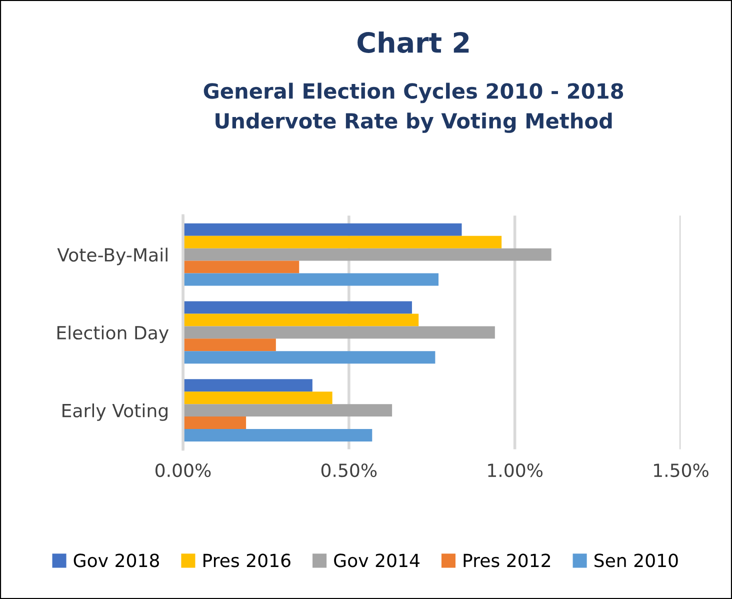 This screenshot has height=599, width=732. What do you see at coordinates (507, 561) in the screenshot?
I see `legend-label: Pres 2012` at bounding box center [507, 561].